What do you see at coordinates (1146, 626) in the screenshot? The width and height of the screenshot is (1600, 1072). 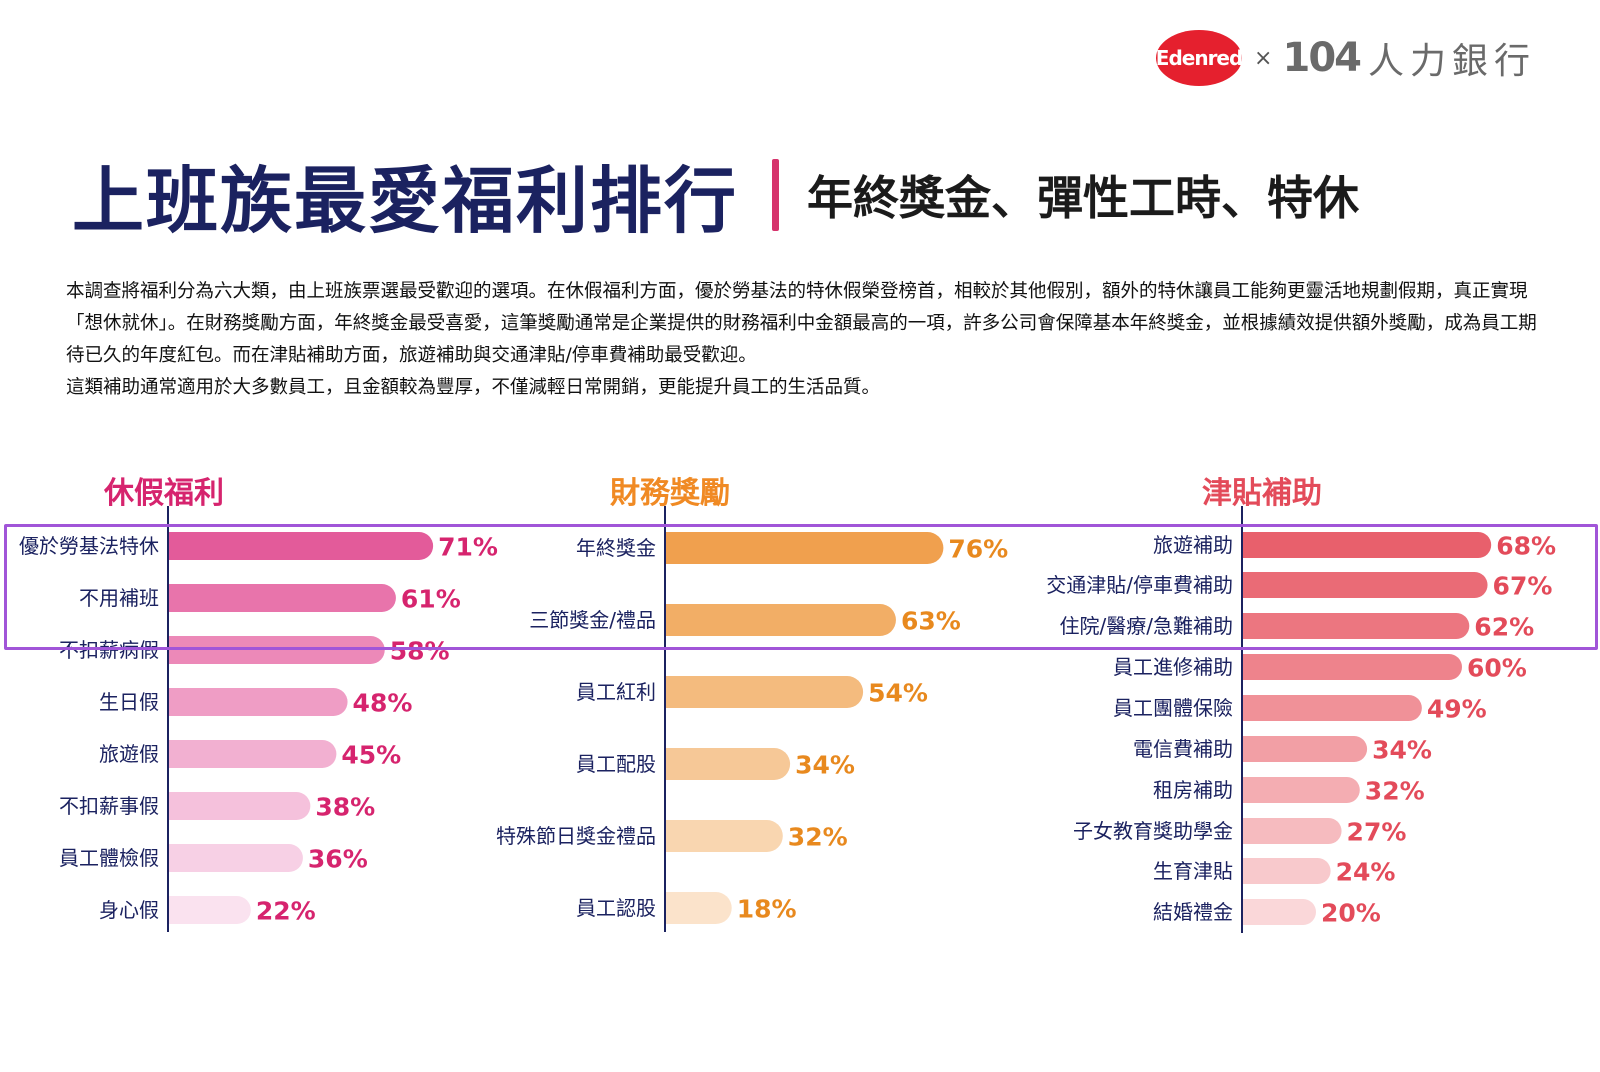 I see `allowance-category-label: 住院/醫療/急難補助` at bounding box center [1146, 626].